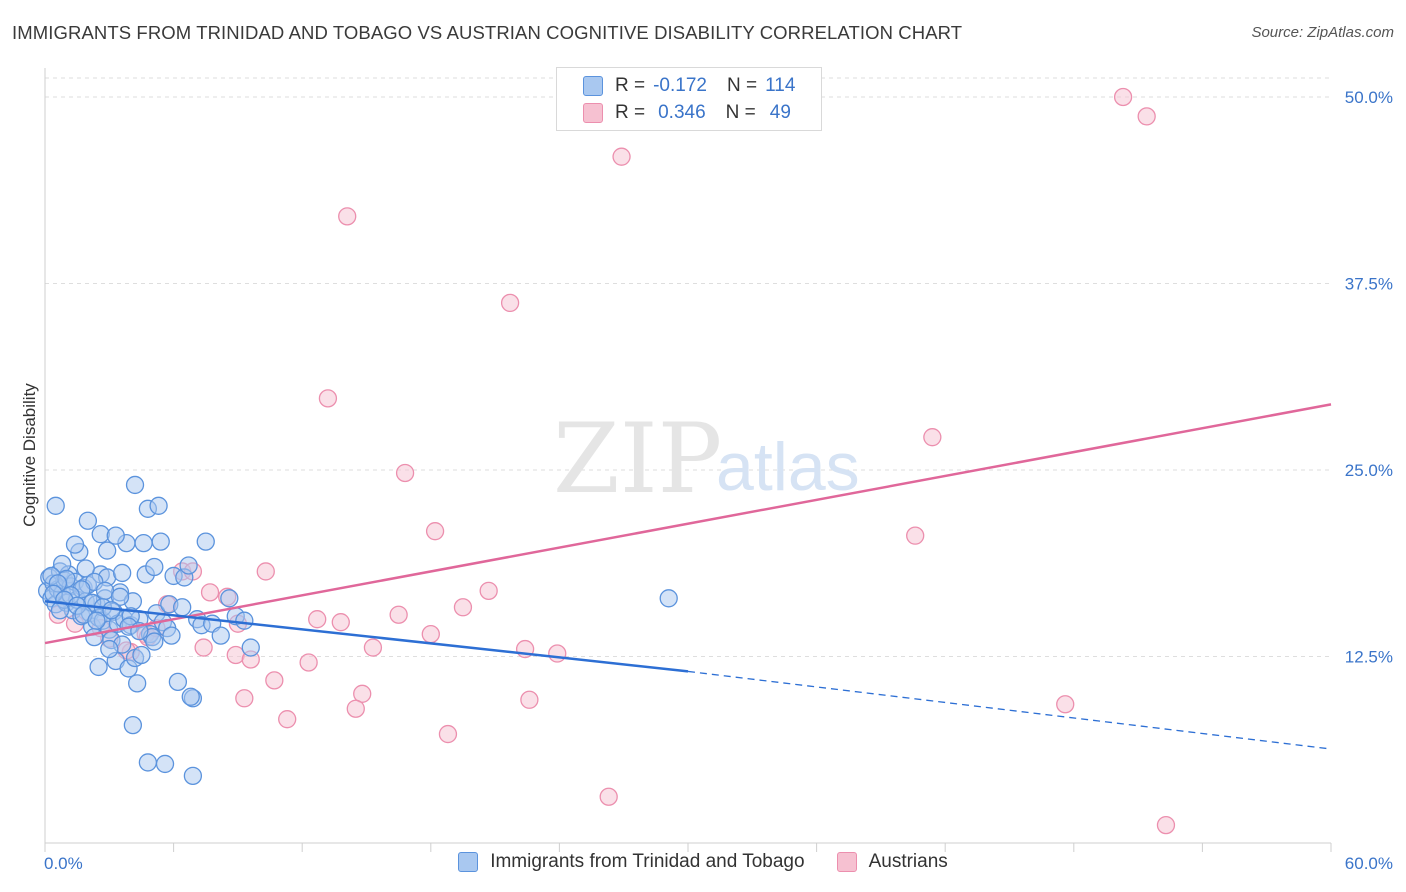  I want to click on legend-r-value: -0.172, so click(680, 85).